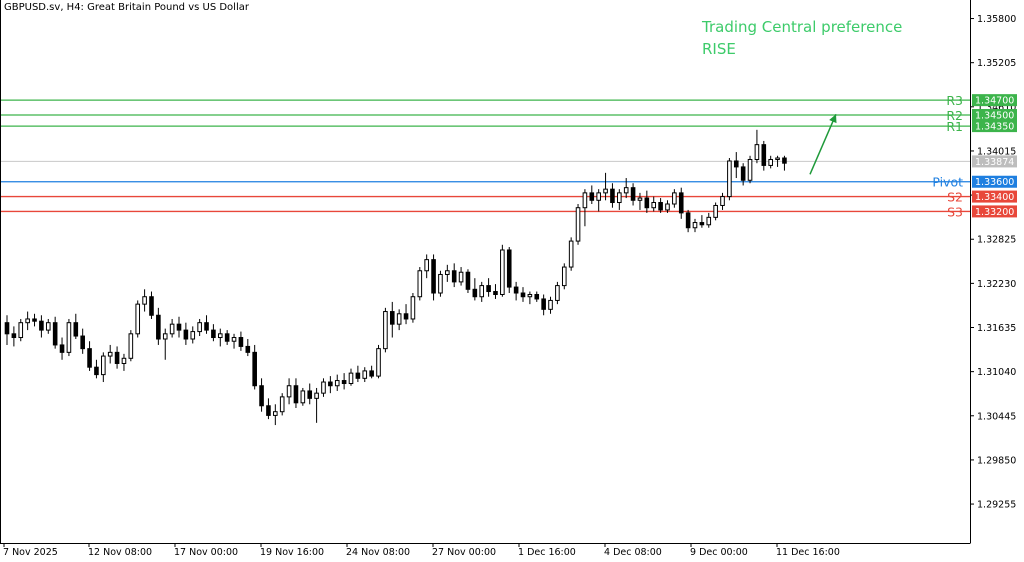  I want to click on level-tag-r2-text: 1.34500, so click(994, 115).